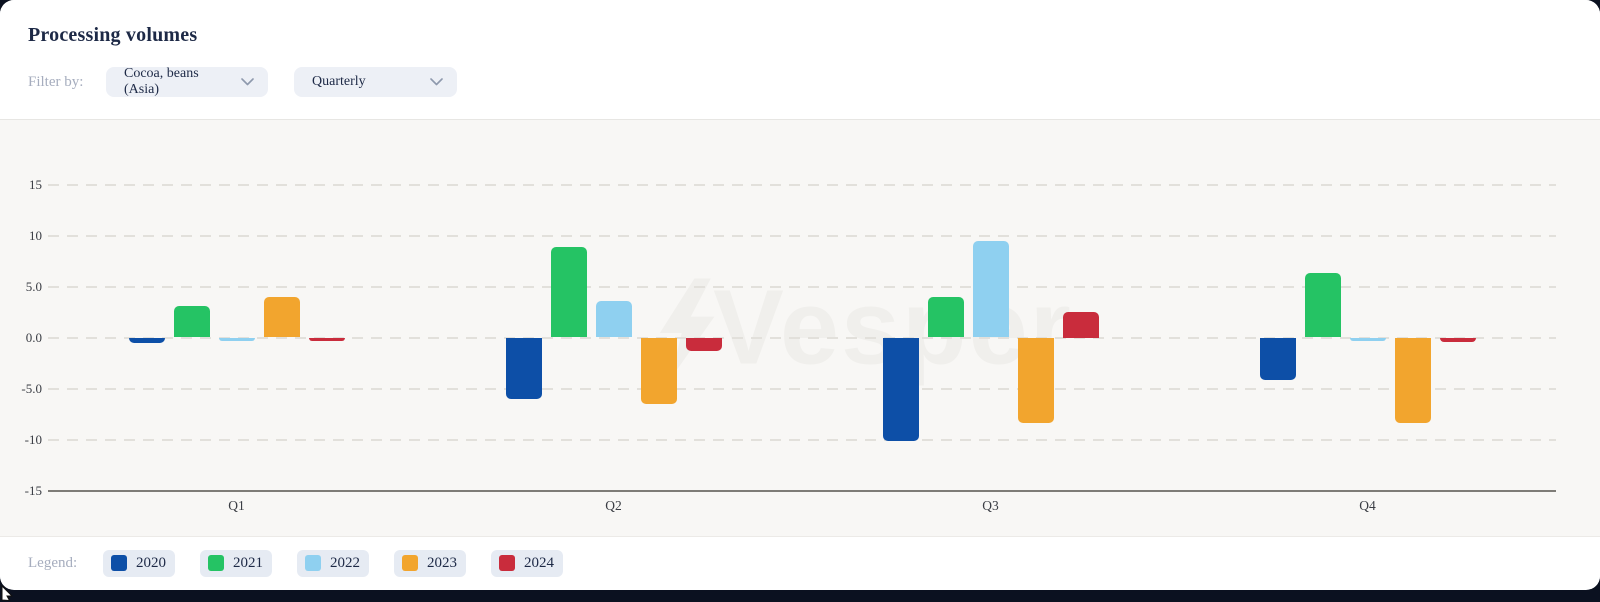 Image resolution: width=1600 pixels, height=602 pixels. I want to click on legend-swatch-2021, so click(216, 563).